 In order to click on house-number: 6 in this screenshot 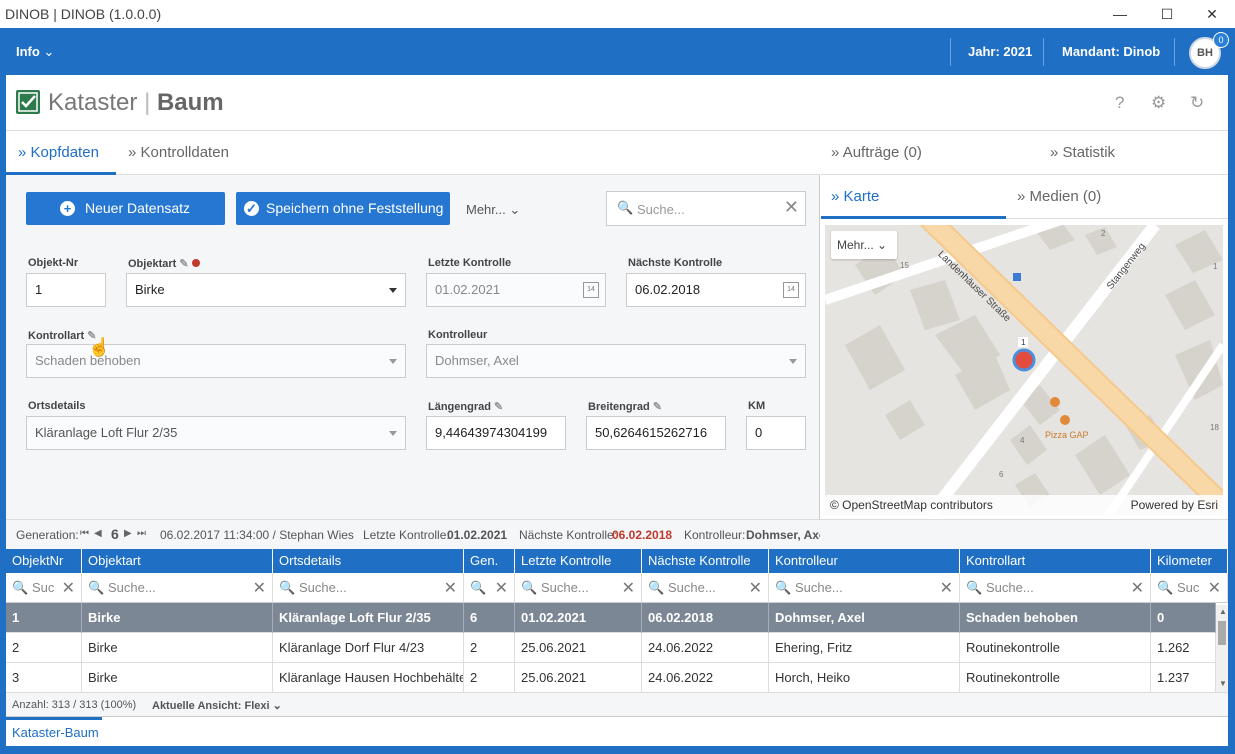, I will do `click(1001, 474)`.